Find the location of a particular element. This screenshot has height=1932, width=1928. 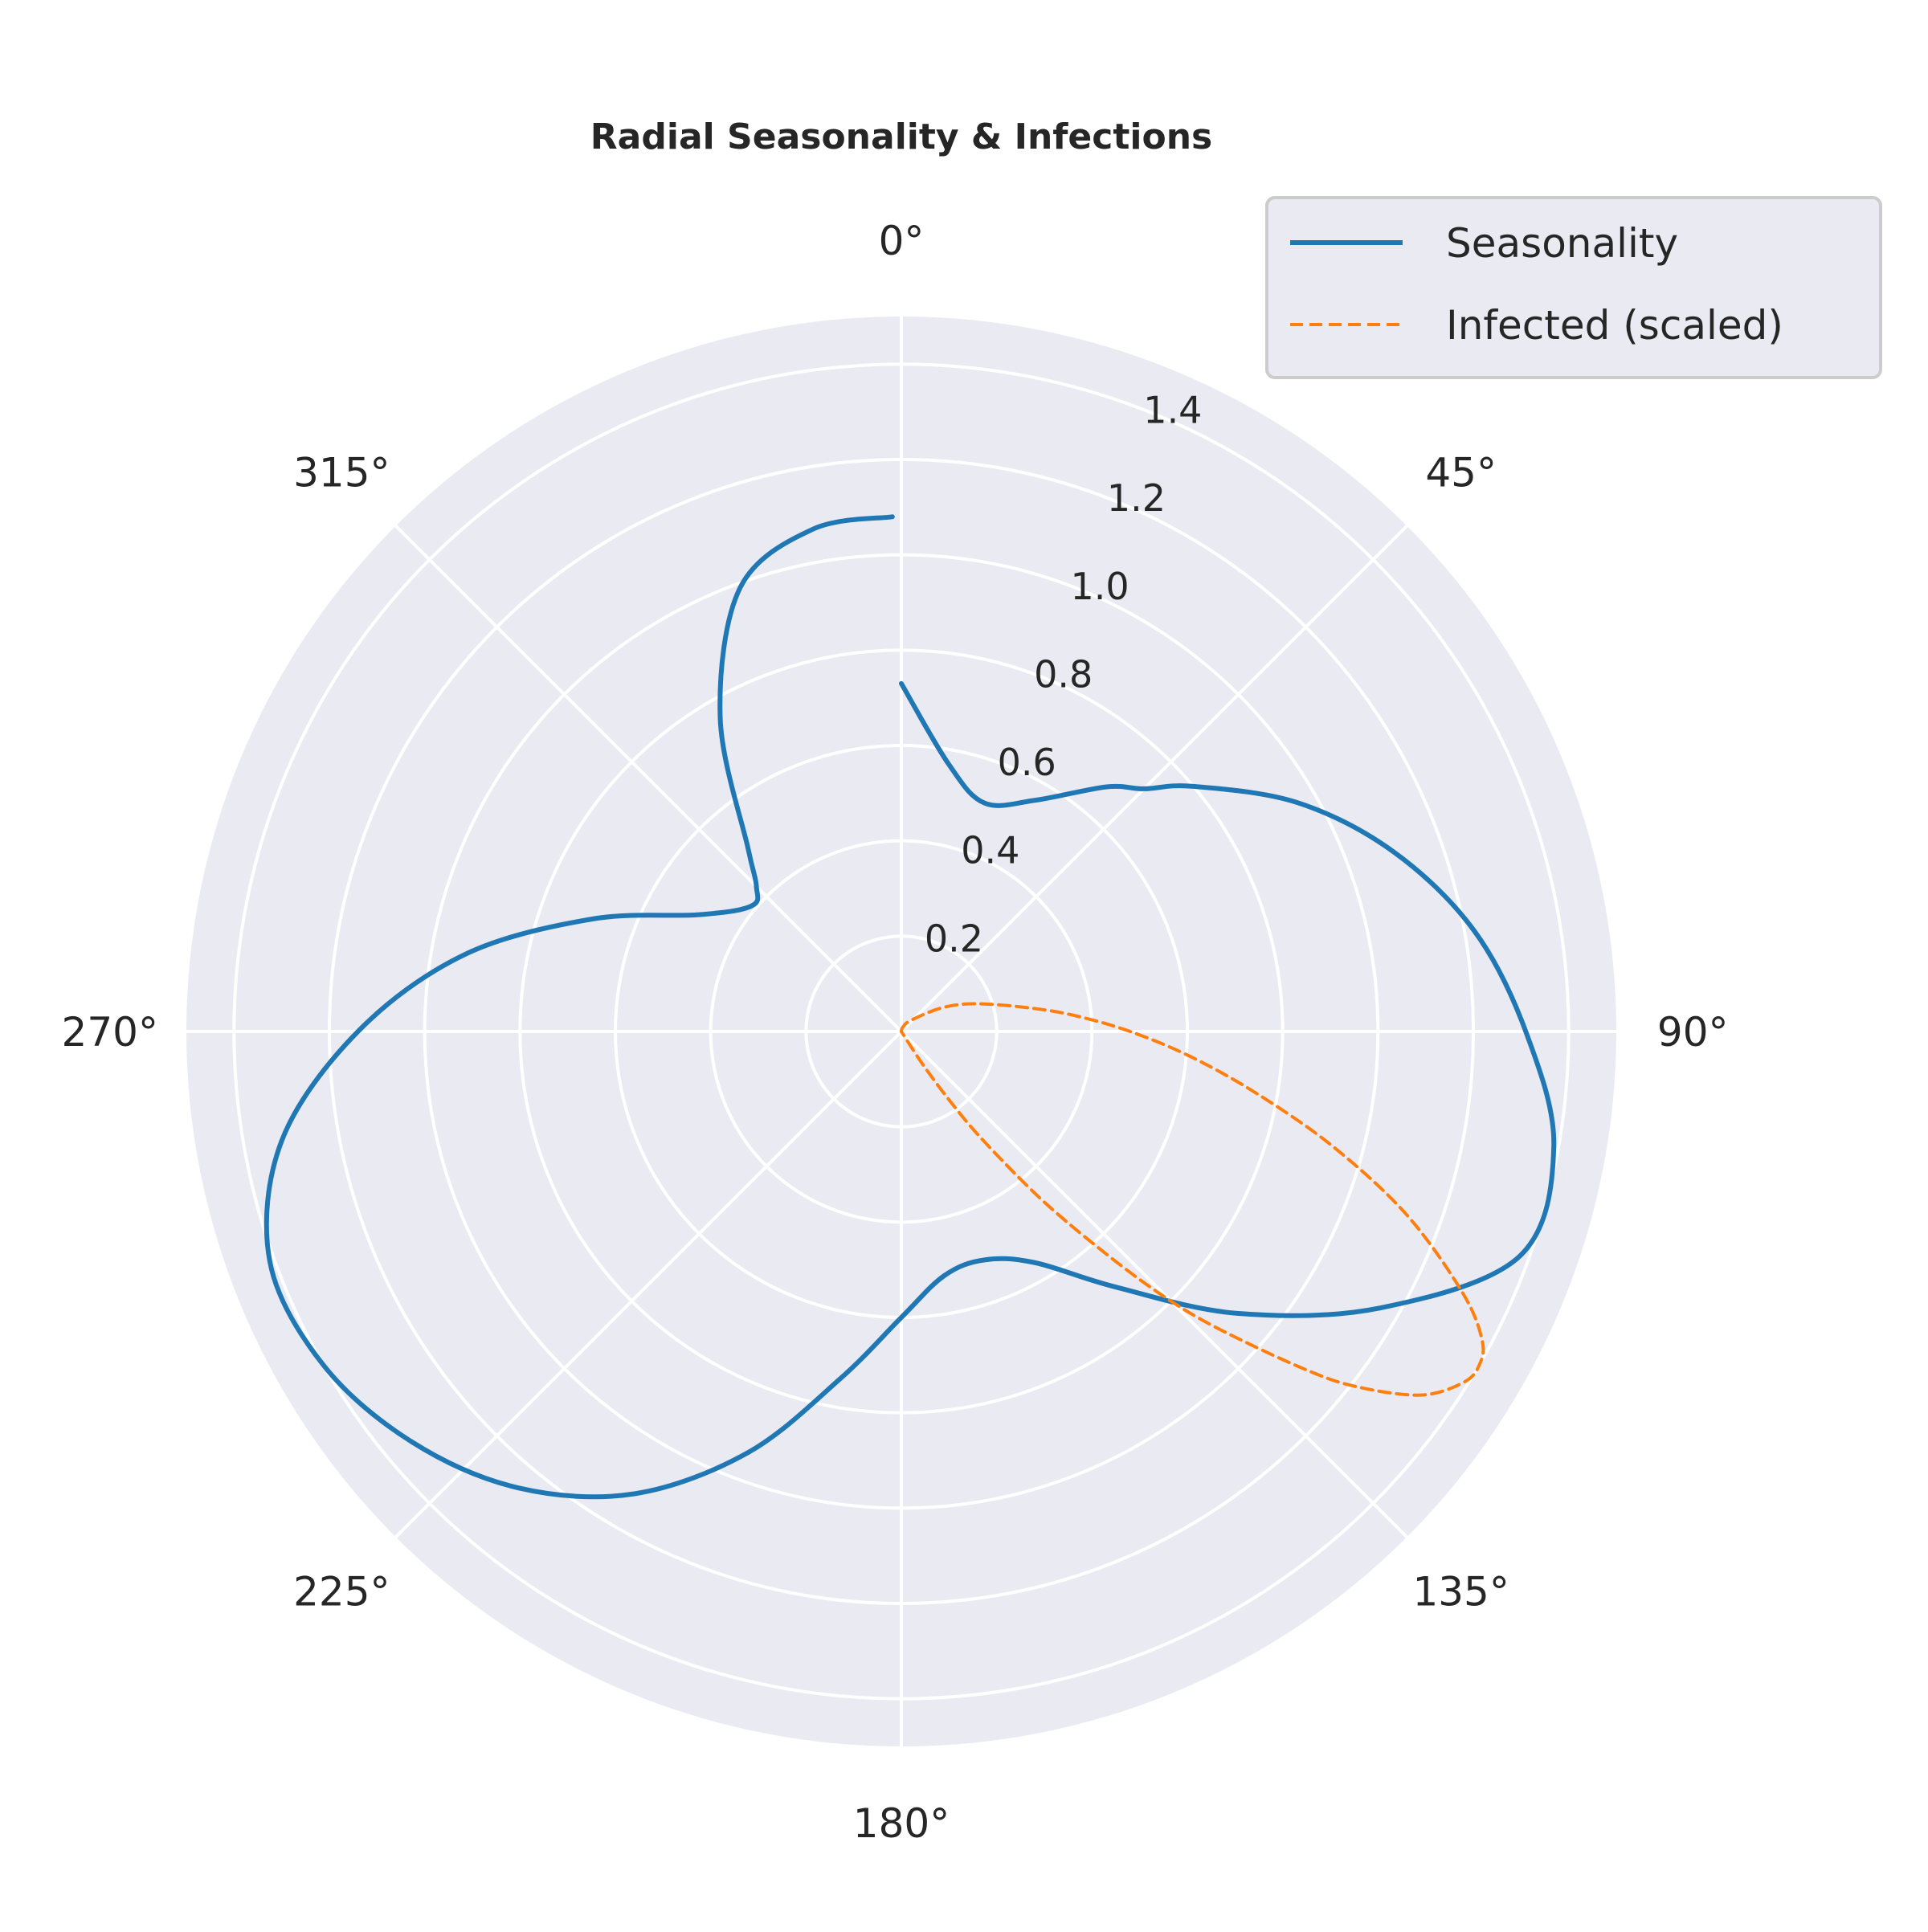

angular-tick-label: 135° is located at coordinates (1460, 1592).